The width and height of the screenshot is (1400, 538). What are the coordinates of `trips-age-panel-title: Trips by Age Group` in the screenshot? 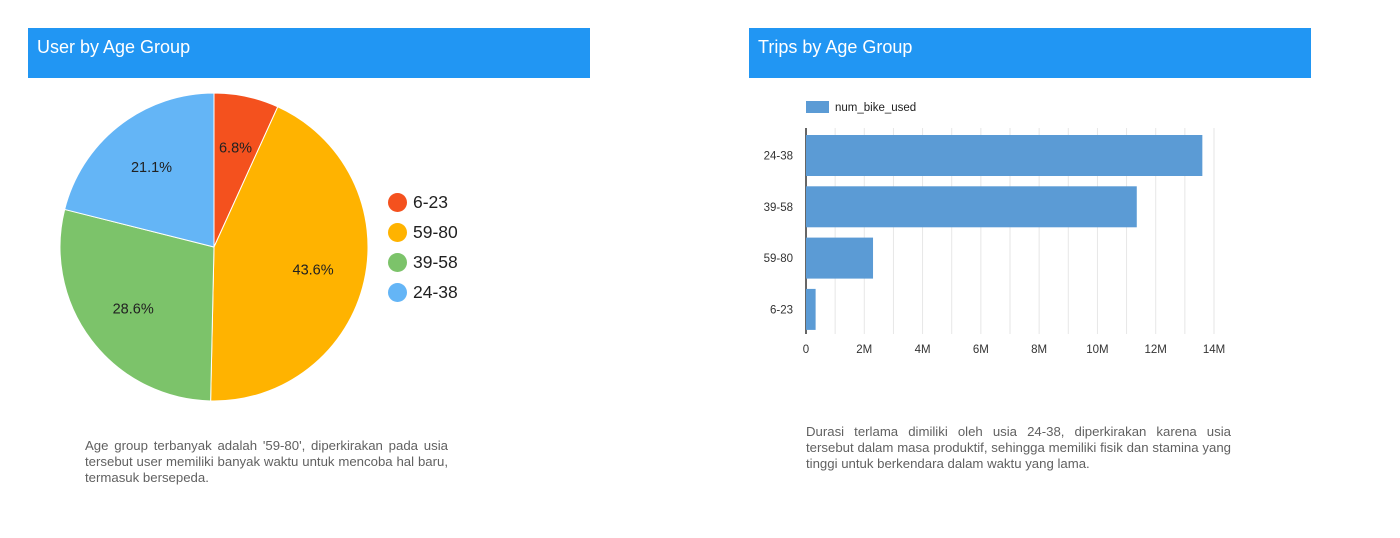 It's located at (1030, 53).